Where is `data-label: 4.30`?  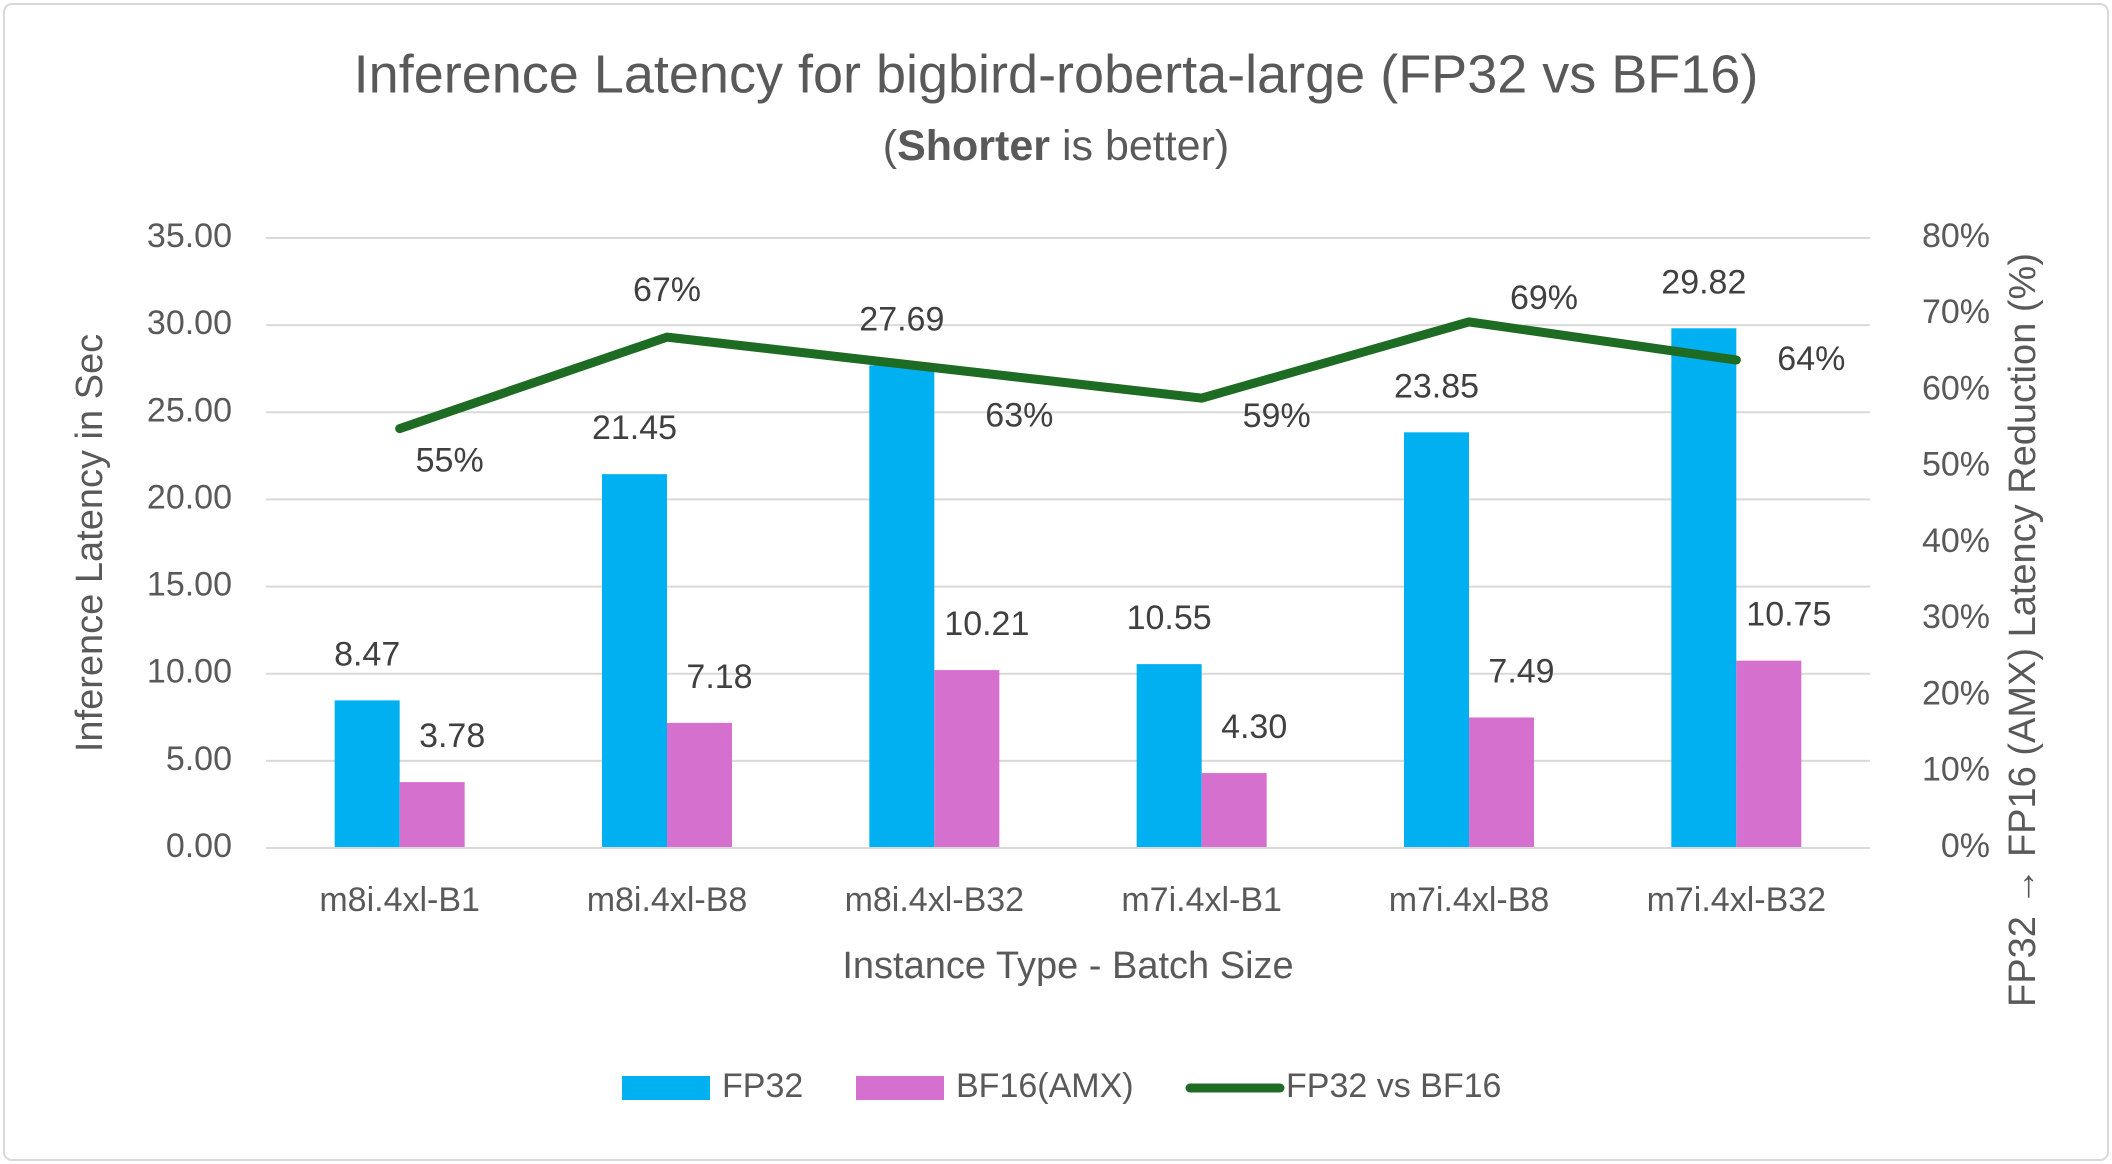
data-label: 4.30 is located at coordinates (1254, 727).